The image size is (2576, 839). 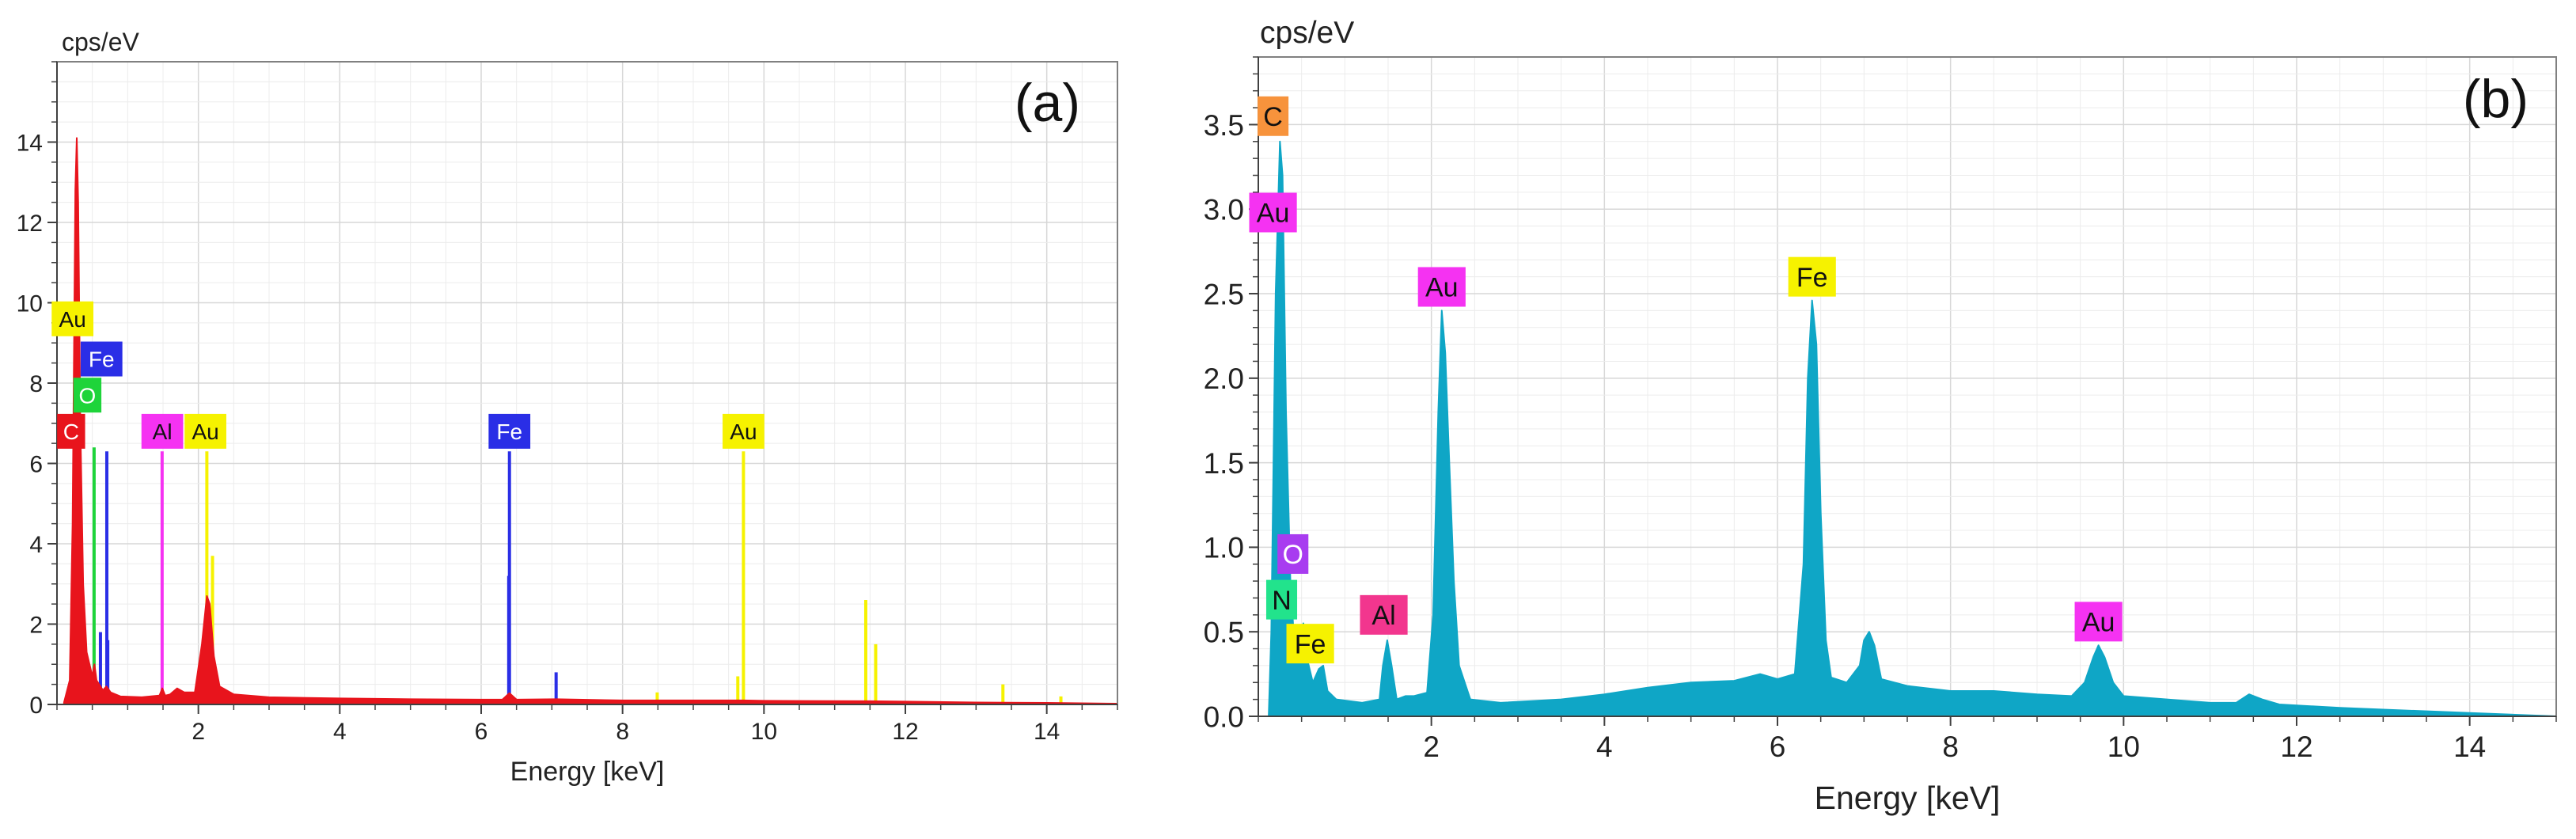 I want to click on y-tick-label: 3.5, so click(x=1224, y=125).